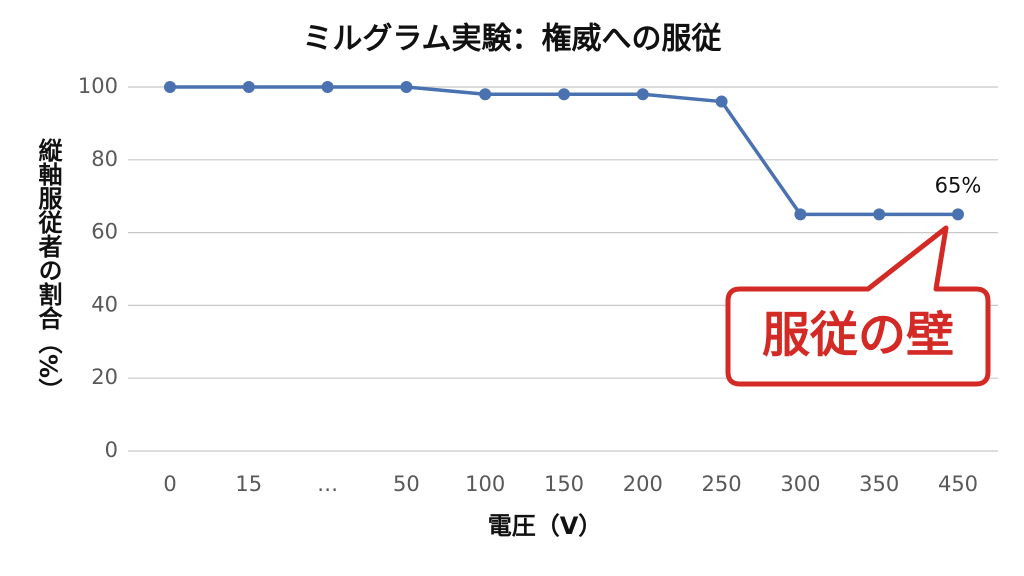 The height and width of the screenshot is (576, 1024). Describe the element at coordinates (104, 304) in the screenshot. I see `y-tick-label: 40` at that location.